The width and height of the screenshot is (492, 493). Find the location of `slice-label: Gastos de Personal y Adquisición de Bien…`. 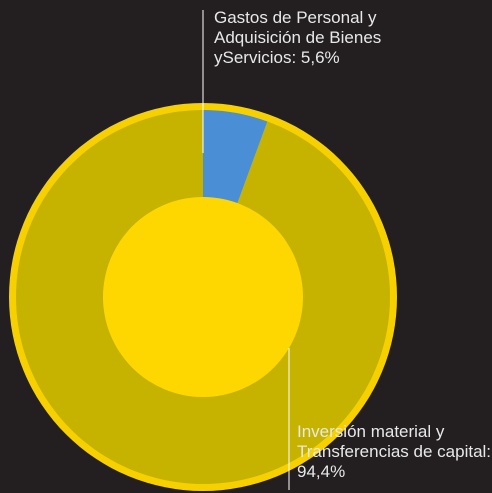

slice-label: Gastos de Personal y Adquisición de Bien… is located at coordinates (298, 37).